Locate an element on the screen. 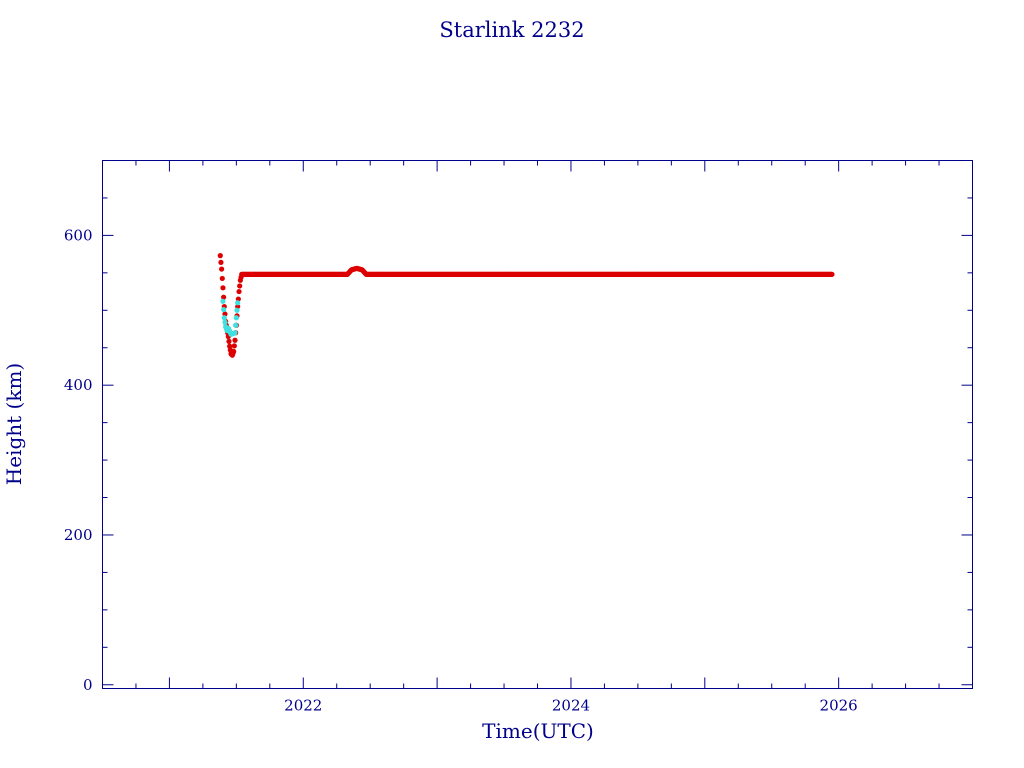 The width and height of the screenshot is (1024, 768). data-points is located at coordinates (526, 305).